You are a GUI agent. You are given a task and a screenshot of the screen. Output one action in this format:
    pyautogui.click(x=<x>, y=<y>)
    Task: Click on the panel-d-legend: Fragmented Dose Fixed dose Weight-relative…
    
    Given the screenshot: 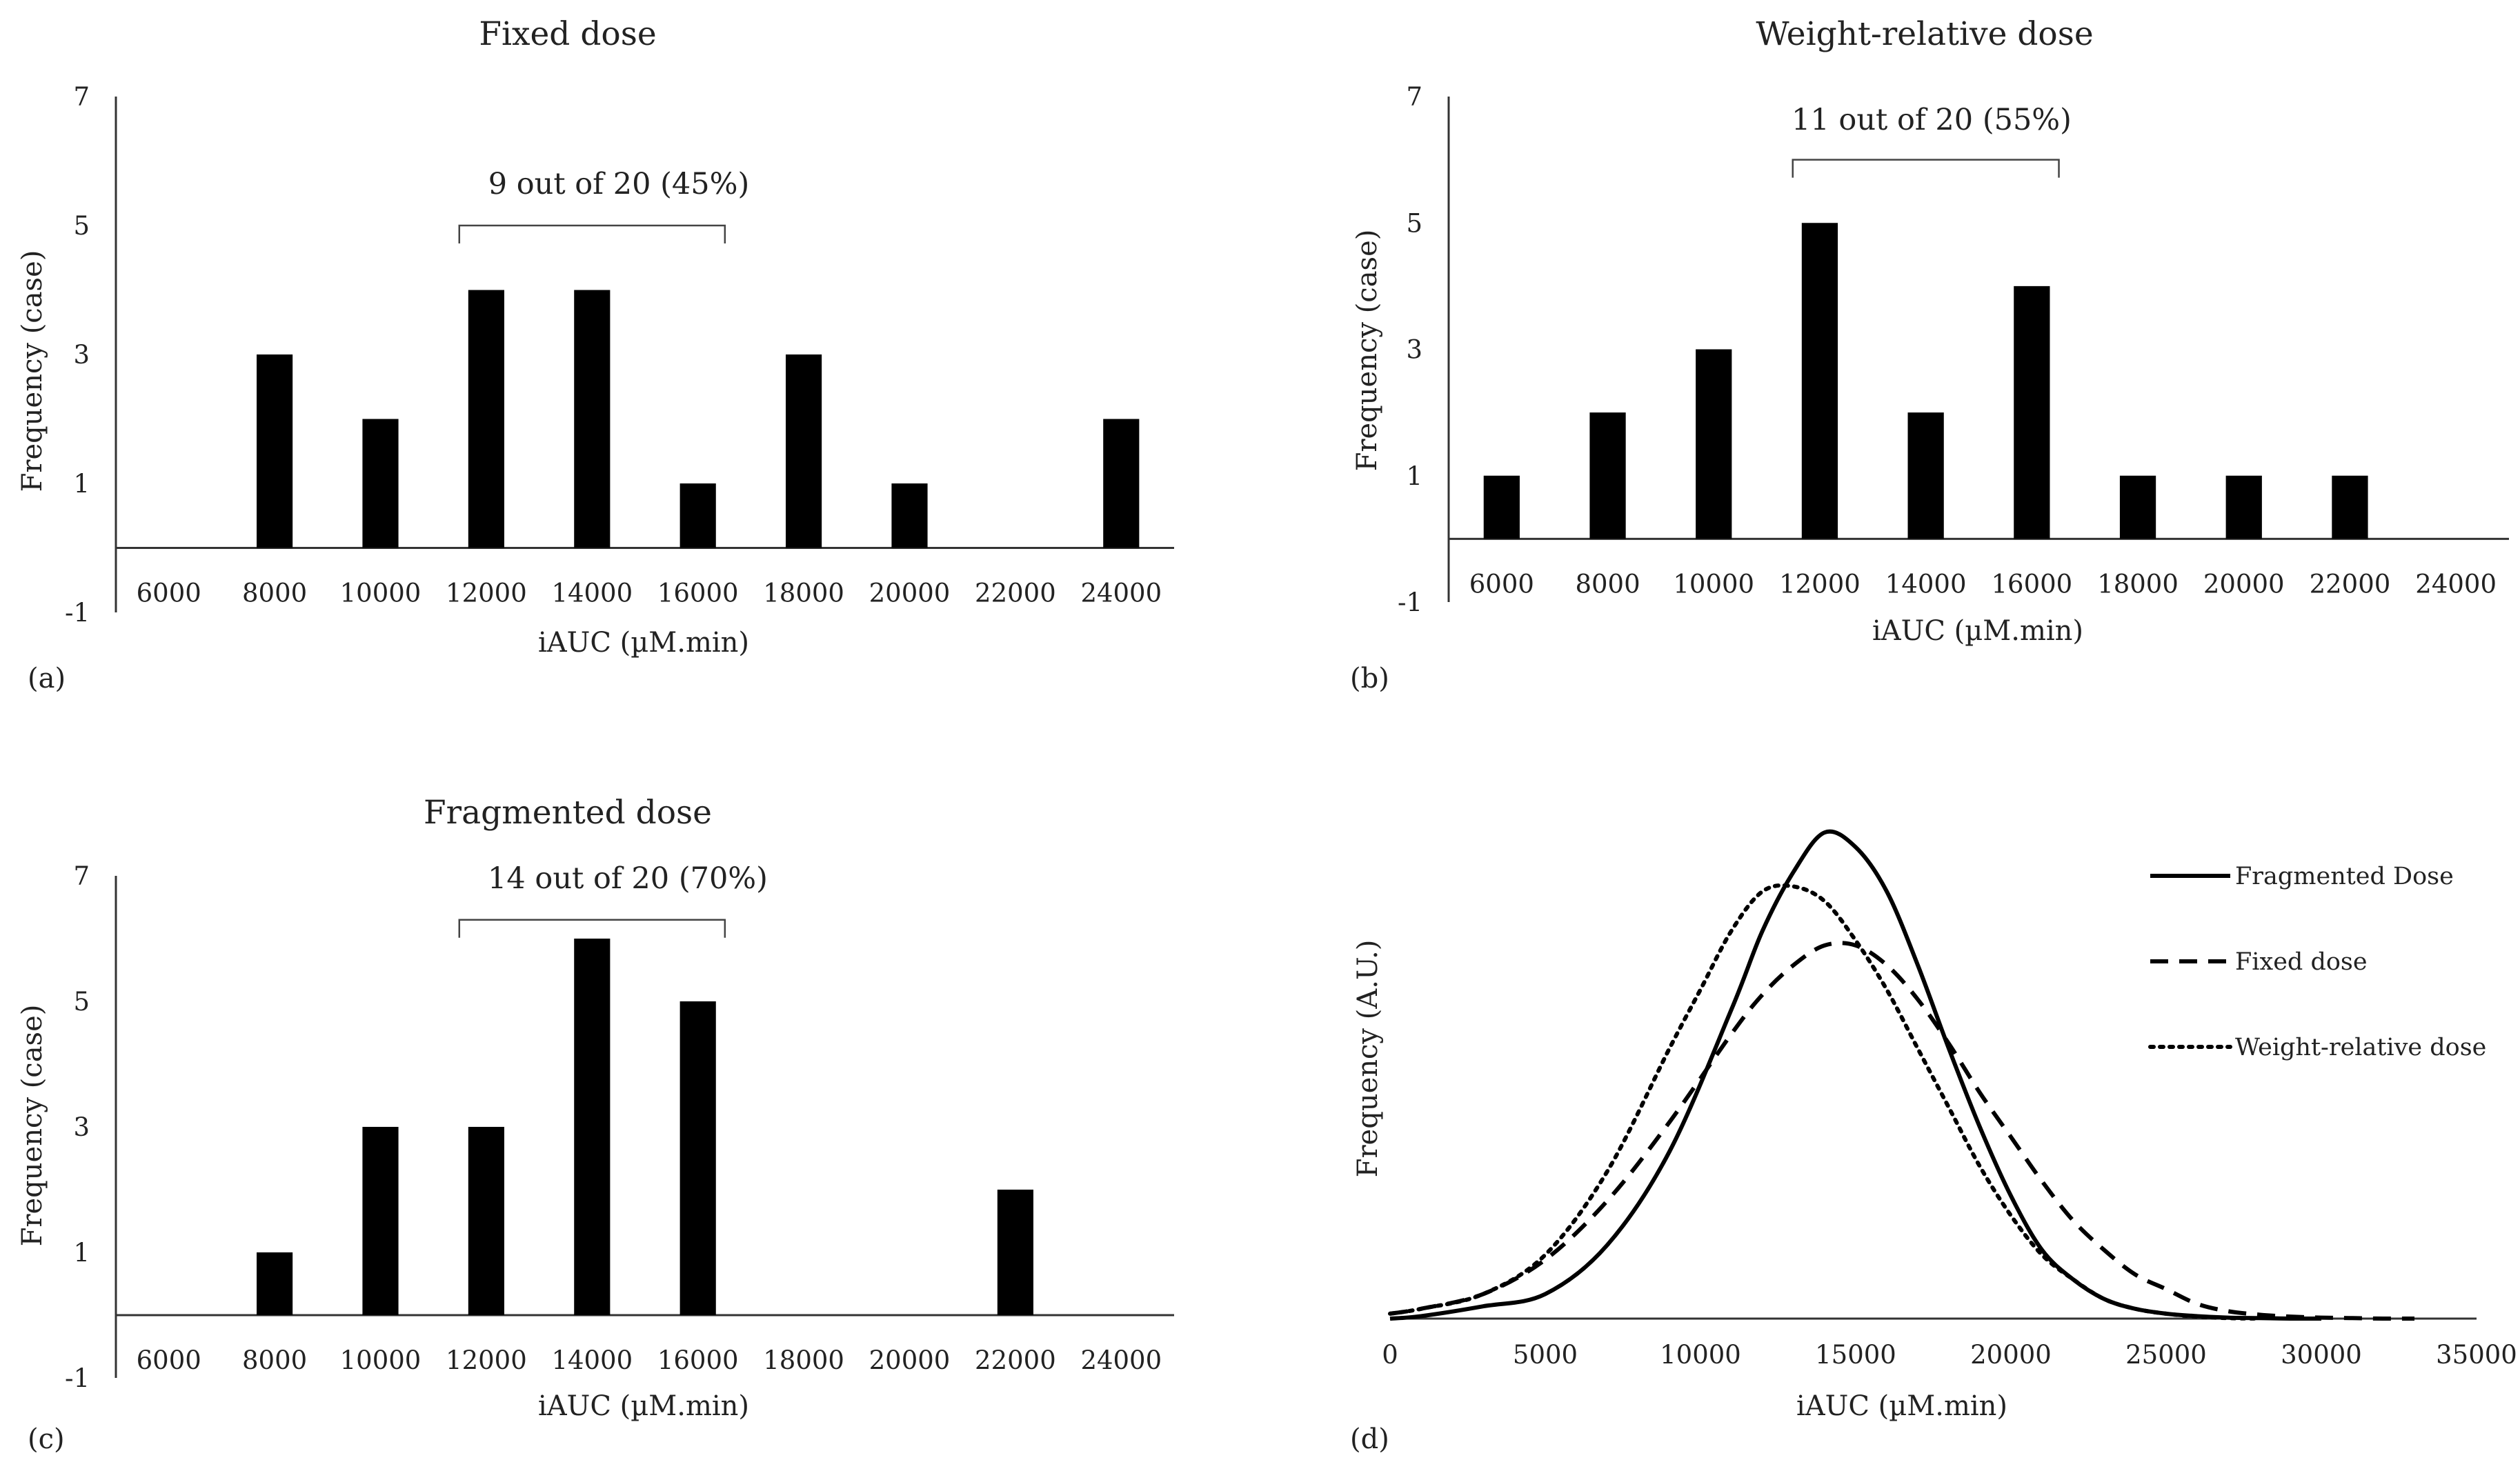 What is the action you would take?
    pyautogui.click(x=2317, y=962)
    